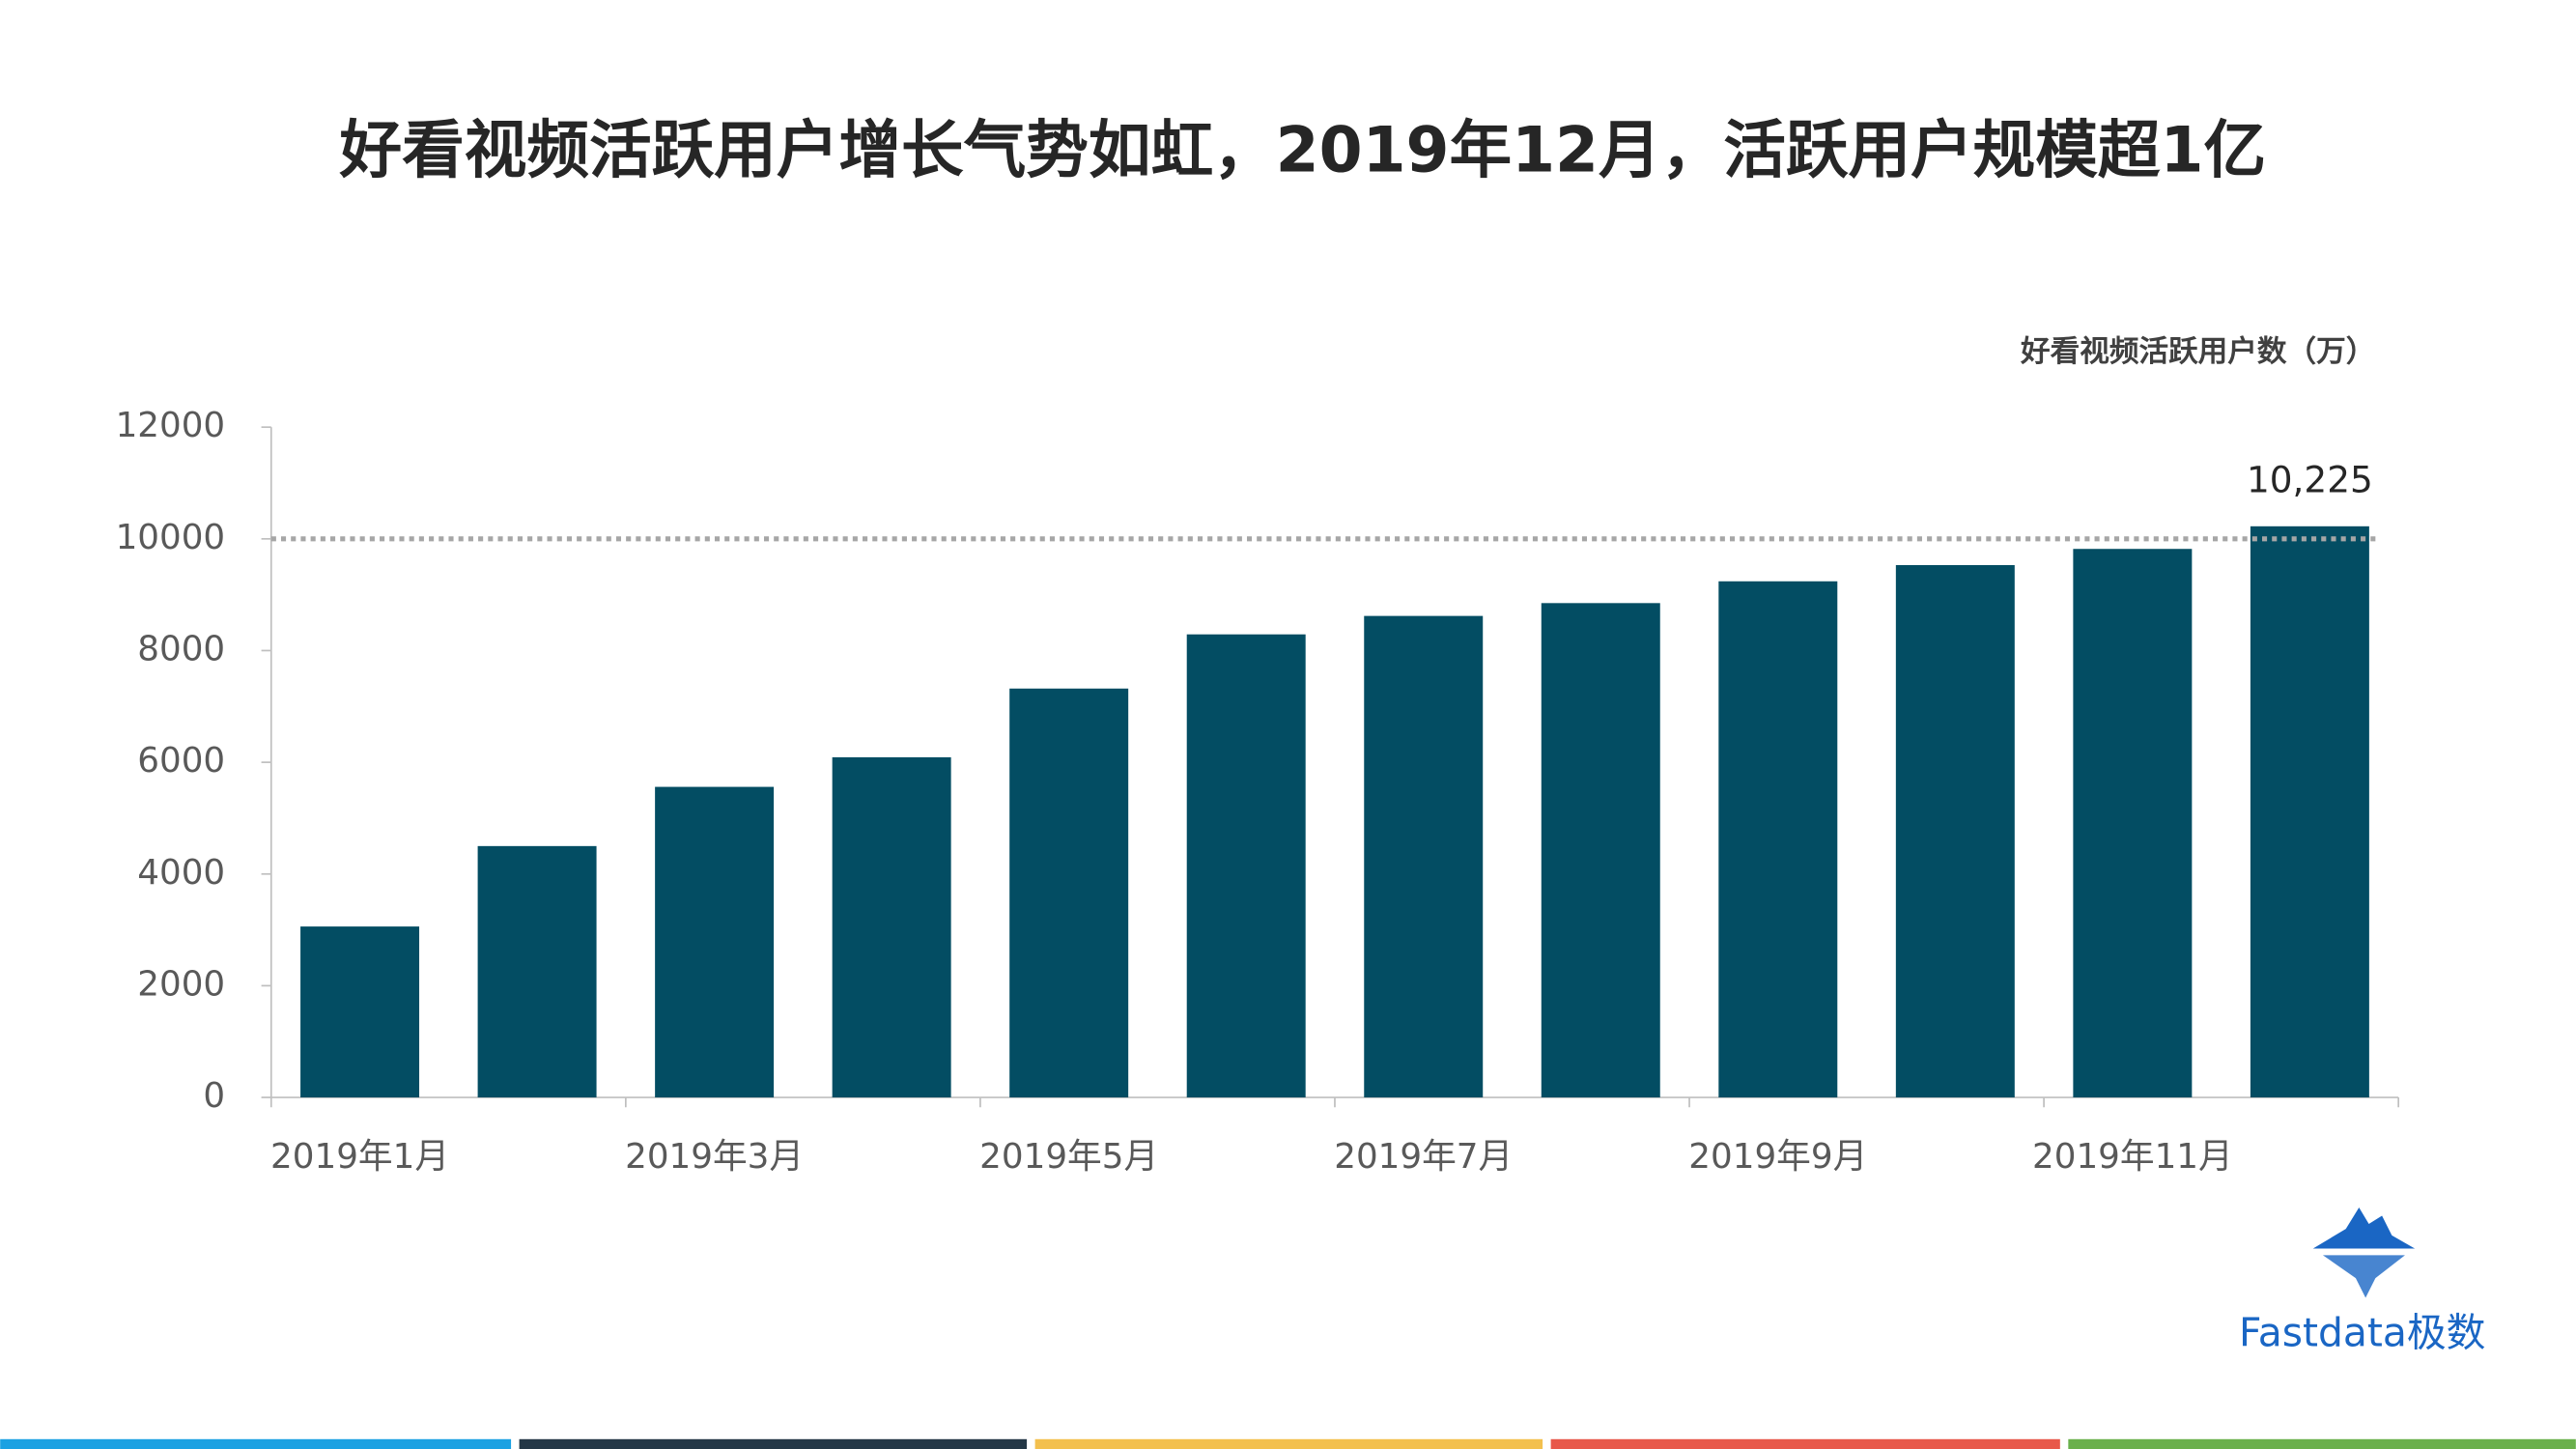 The height and width of the screenshot is (1449, 2576). I want to click on brand-name: Fastdata极数, so click(2362, 1333).